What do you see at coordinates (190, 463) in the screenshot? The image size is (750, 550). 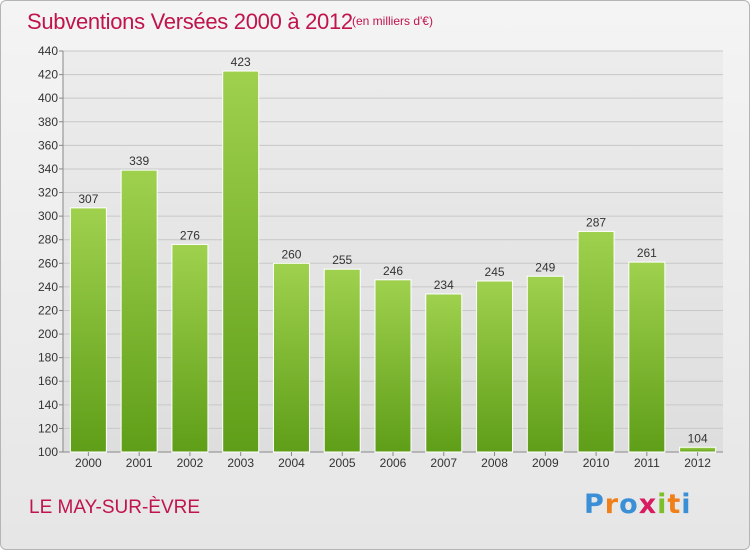 I see `x-tick-label: 2002` at bounding box center [190, 463].